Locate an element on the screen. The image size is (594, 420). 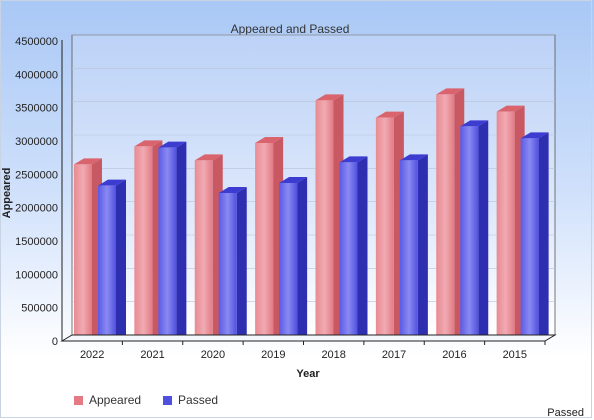
x-tick-label: 2020 is located at coordinates (213, 355).